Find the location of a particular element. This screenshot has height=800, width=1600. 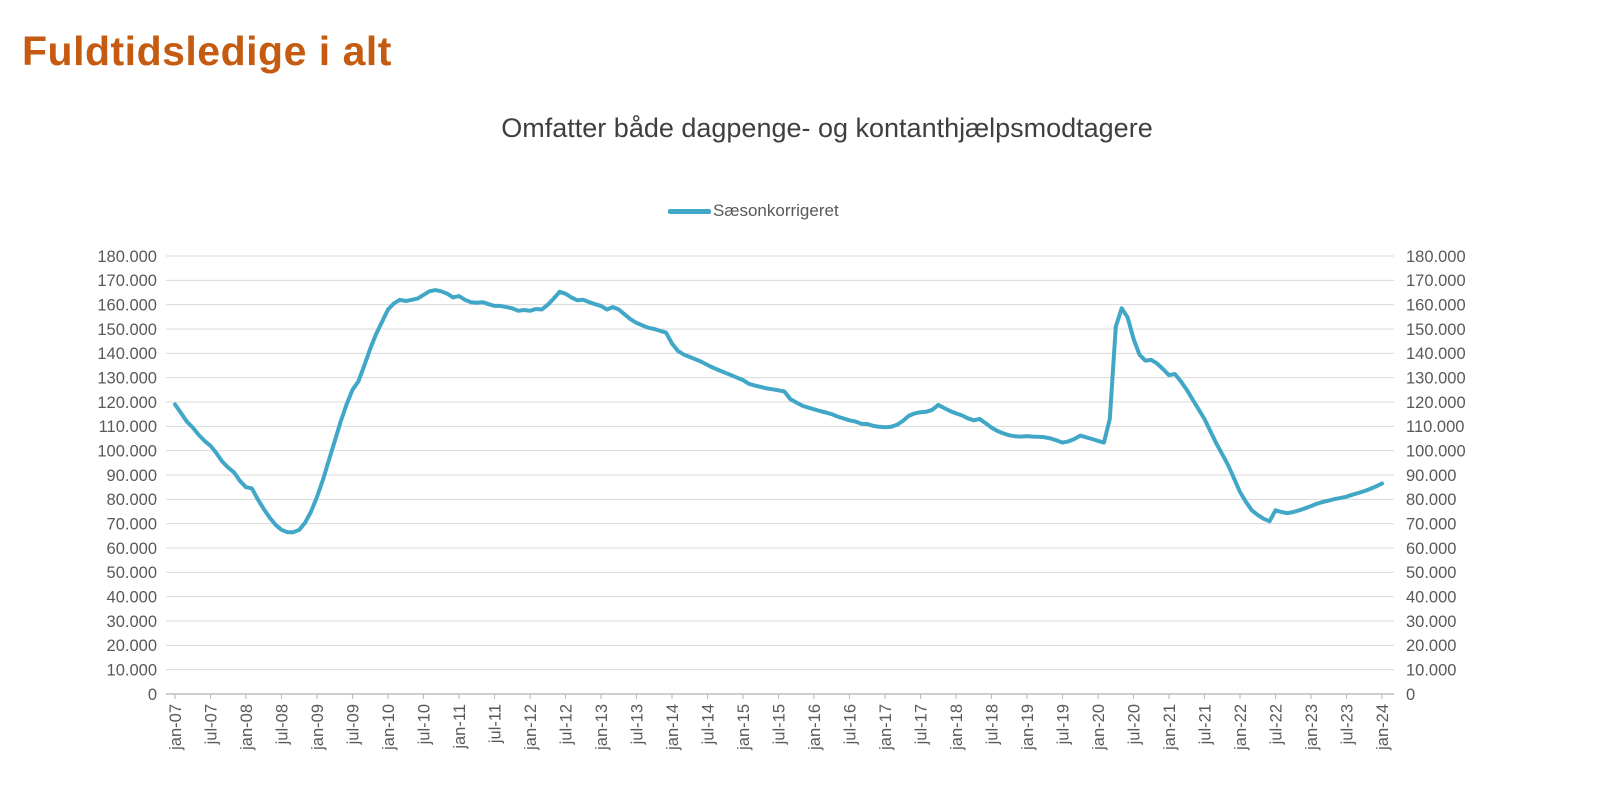

y-axis-label-left: 20.000 is located at coordinates (132, 646).